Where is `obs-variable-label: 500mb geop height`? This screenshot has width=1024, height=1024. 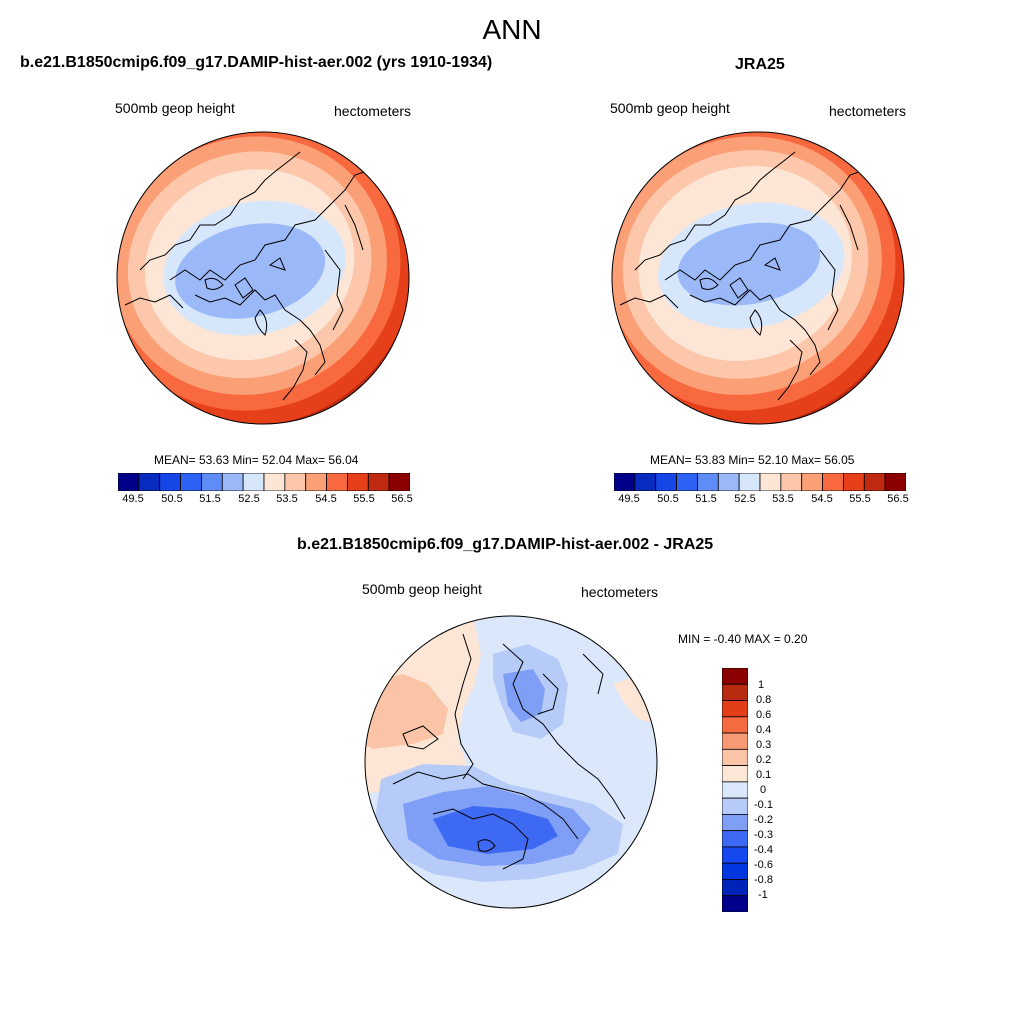 obs-variable-label: 500mb geop height is located at coordinates (670, 108).